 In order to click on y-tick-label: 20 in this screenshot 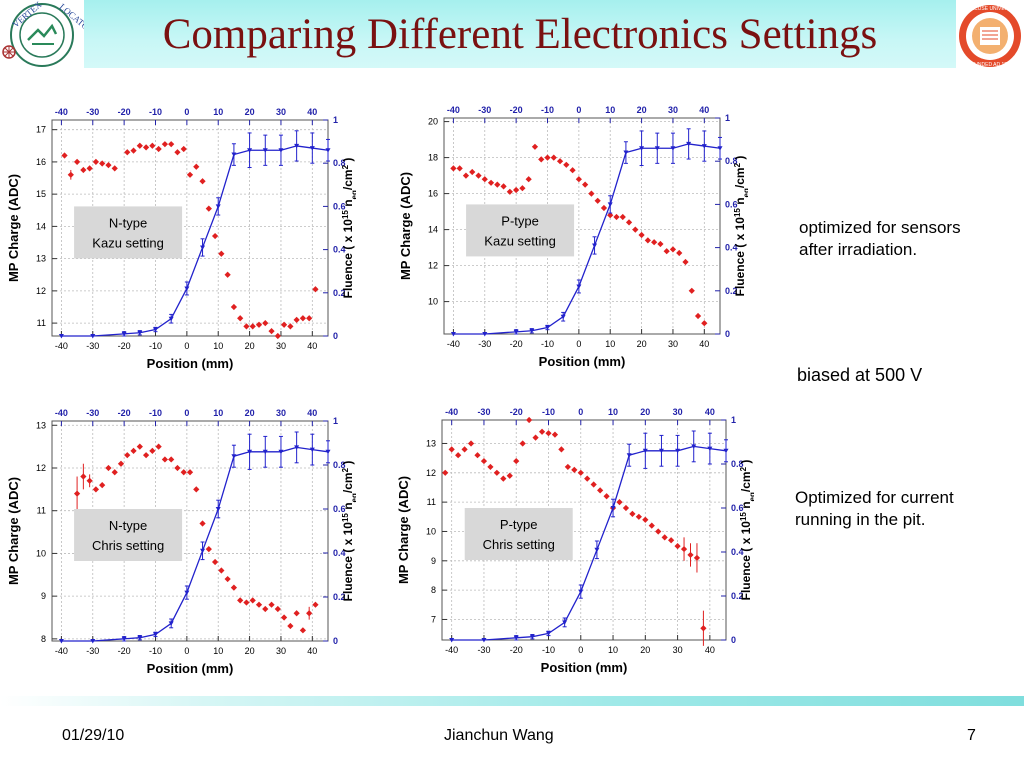, I will do `click(433, 122)`.